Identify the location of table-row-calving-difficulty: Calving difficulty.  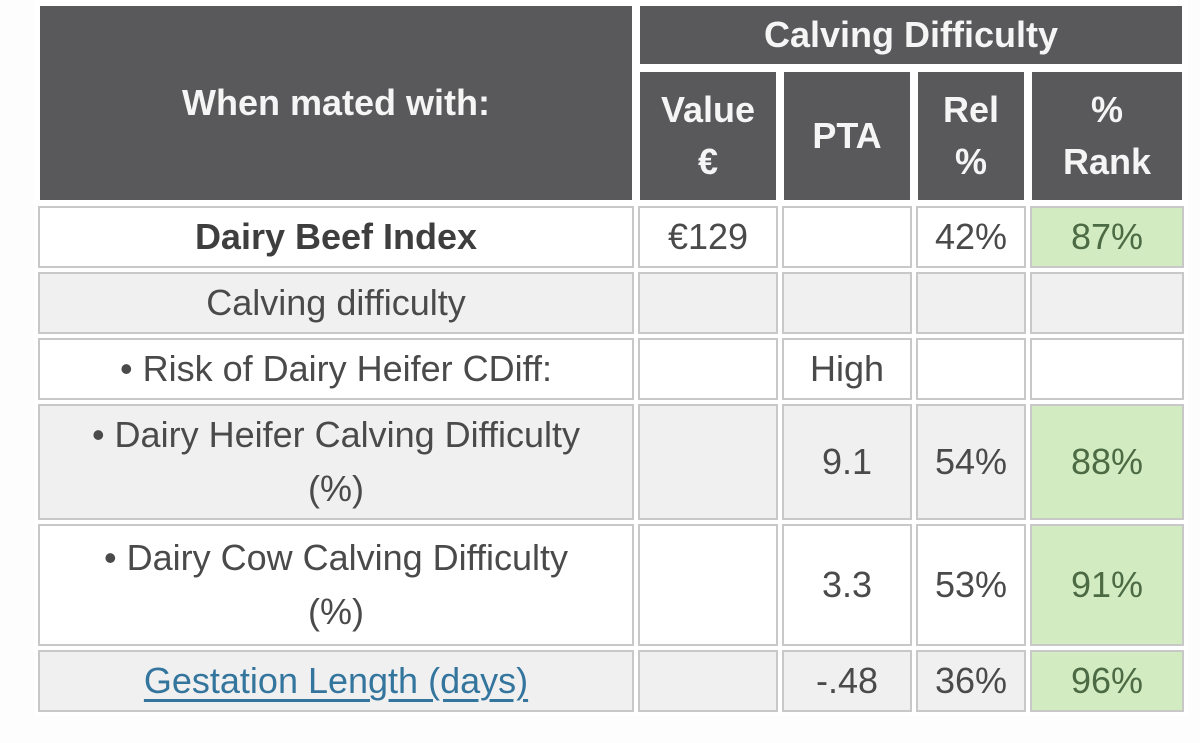
(611, 303).